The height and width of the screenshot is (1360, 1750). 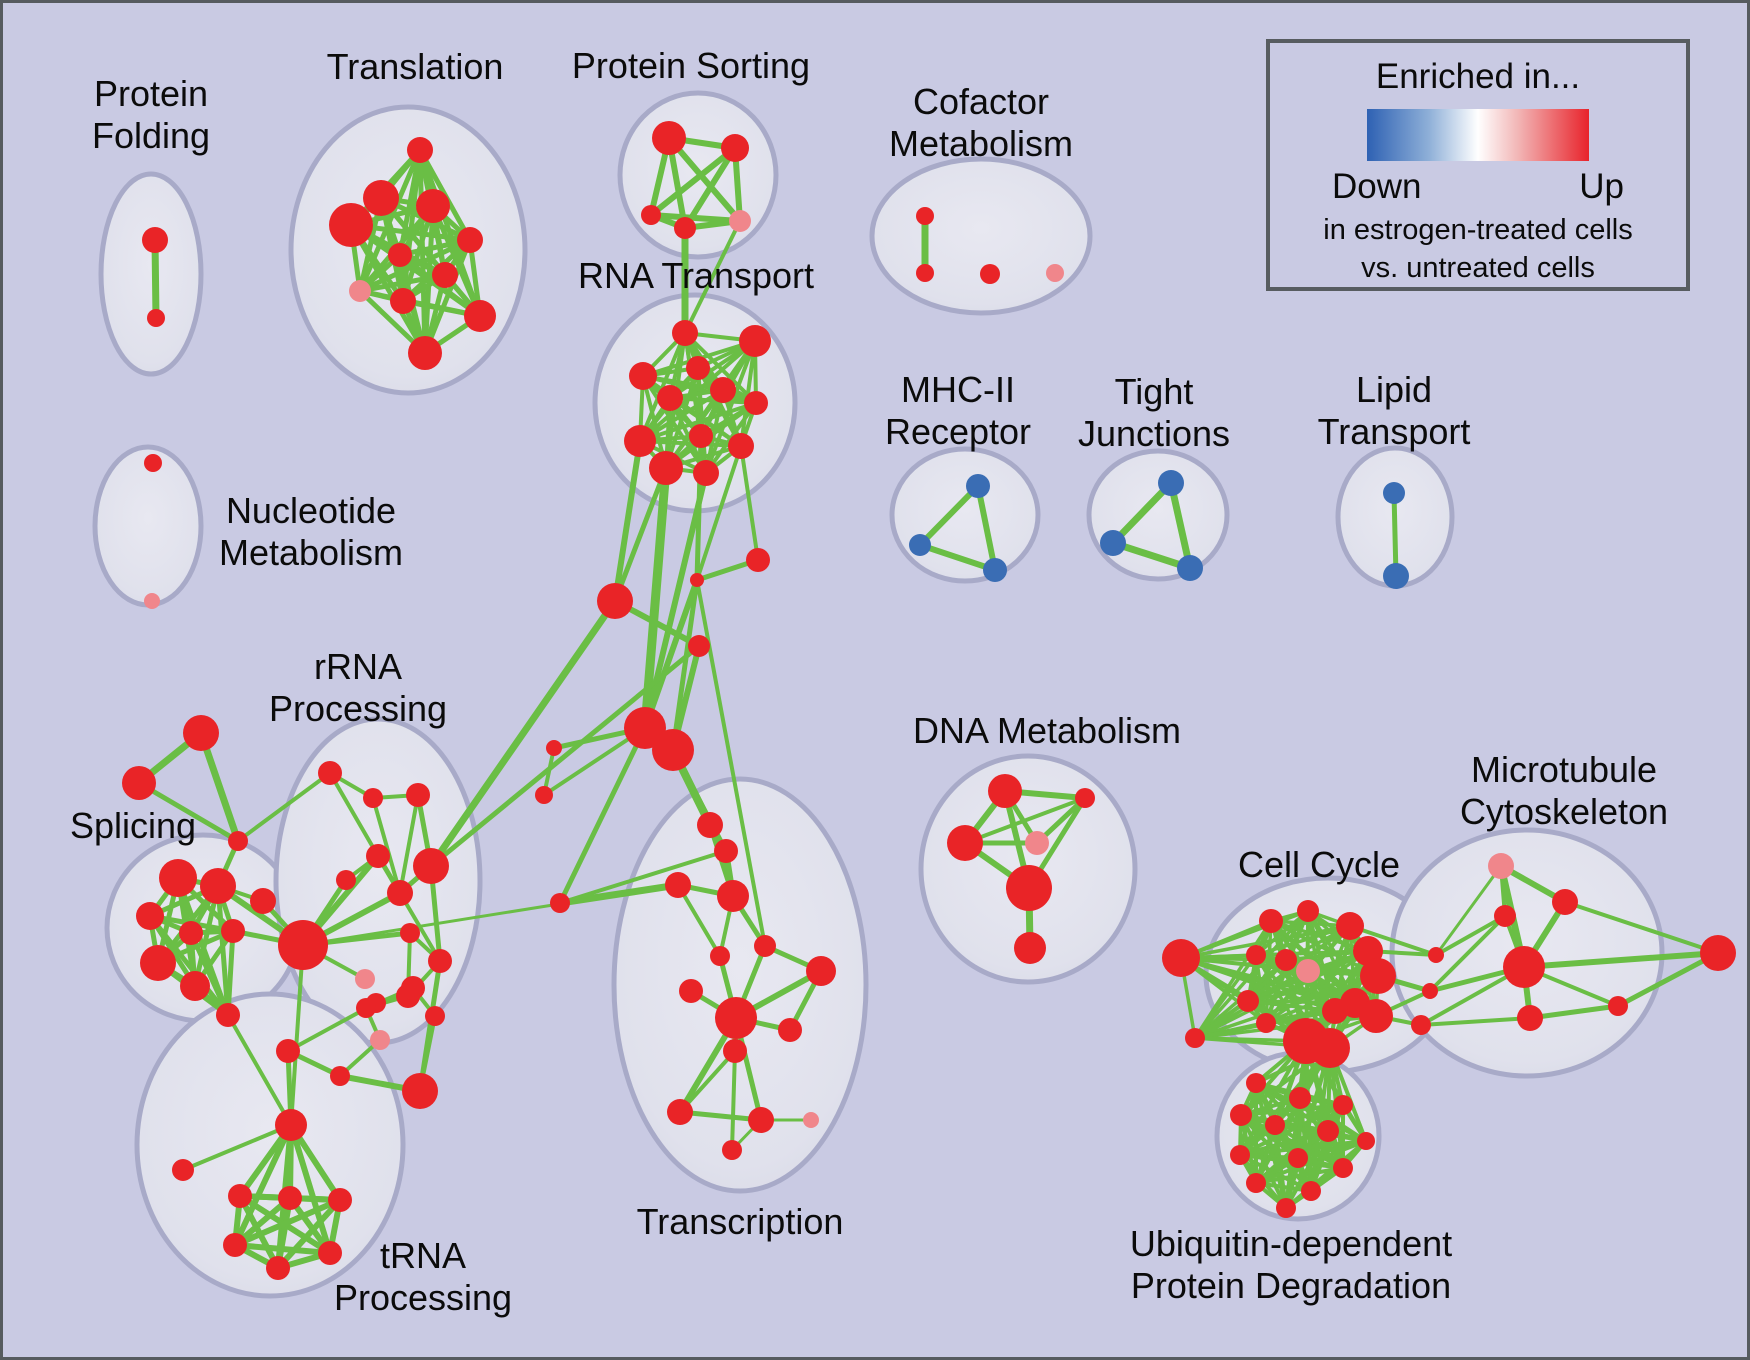 I want to click on cluster-label-line: Ubiquitin-dependent, so click(x=1291, y=1243).